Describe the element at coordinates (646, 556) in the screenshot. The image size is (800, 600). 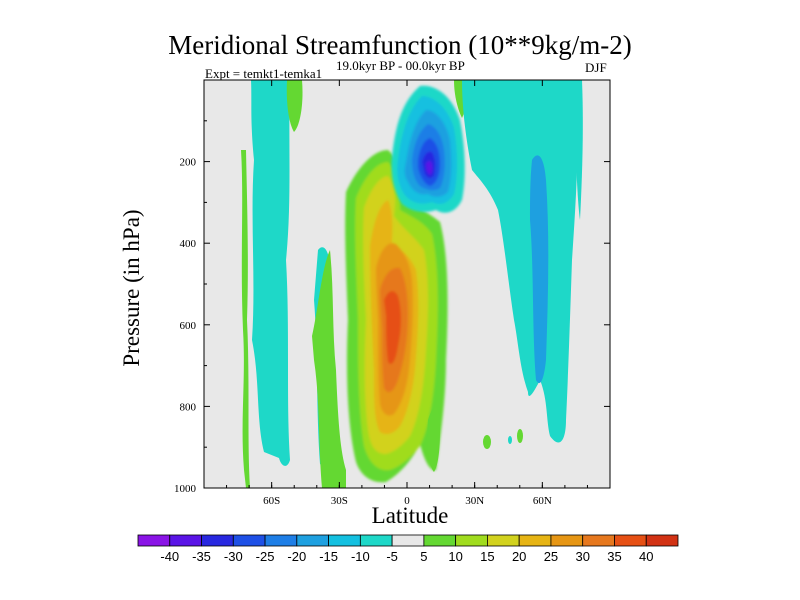
I see `colorbar-label: 40` at that location.